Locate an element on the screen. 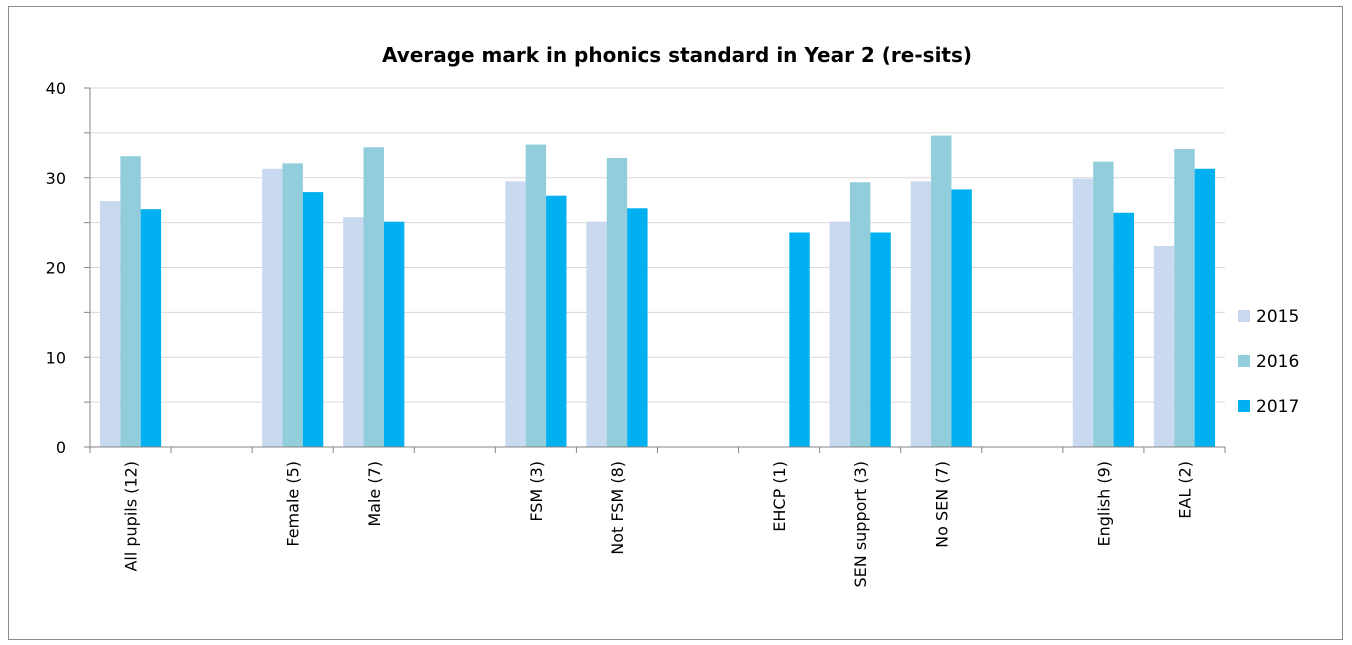 The width and height of the screenshot is (1352, 645). y-tick-label: 30 is located at coordinates (56, 178).